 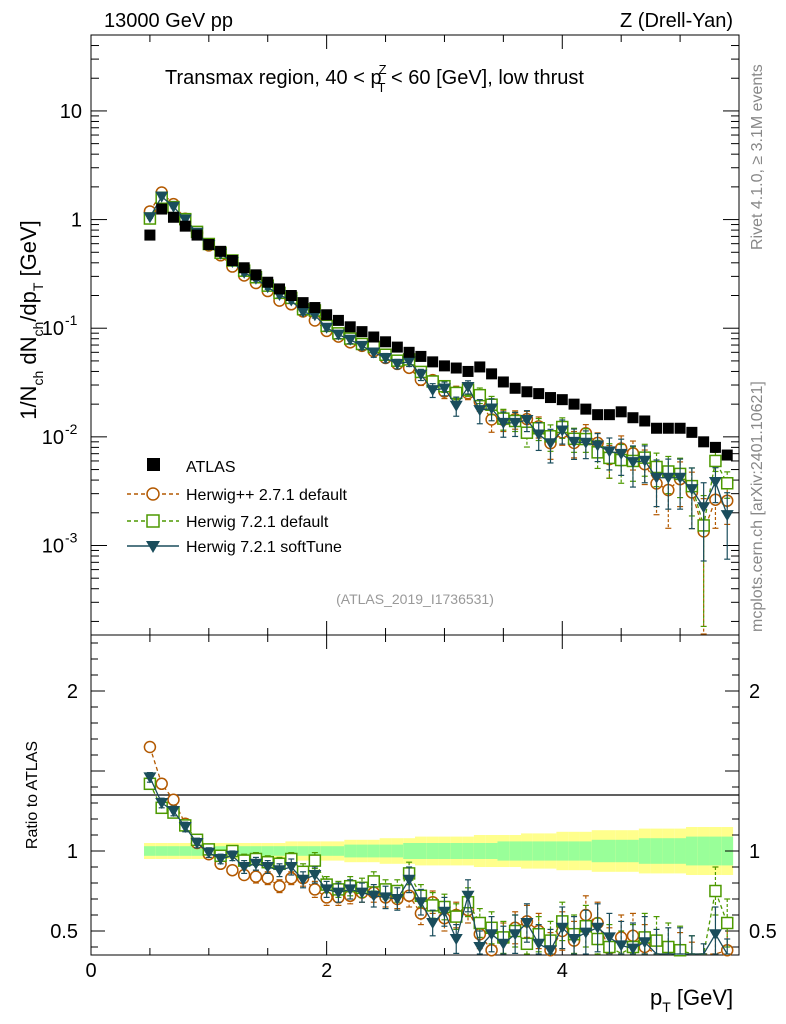 What do you see at coordinates (32, 795) in the screenshot?
I see `ratio-axis-label: Ratio to ATLAS` at bounding box center [32, 795].